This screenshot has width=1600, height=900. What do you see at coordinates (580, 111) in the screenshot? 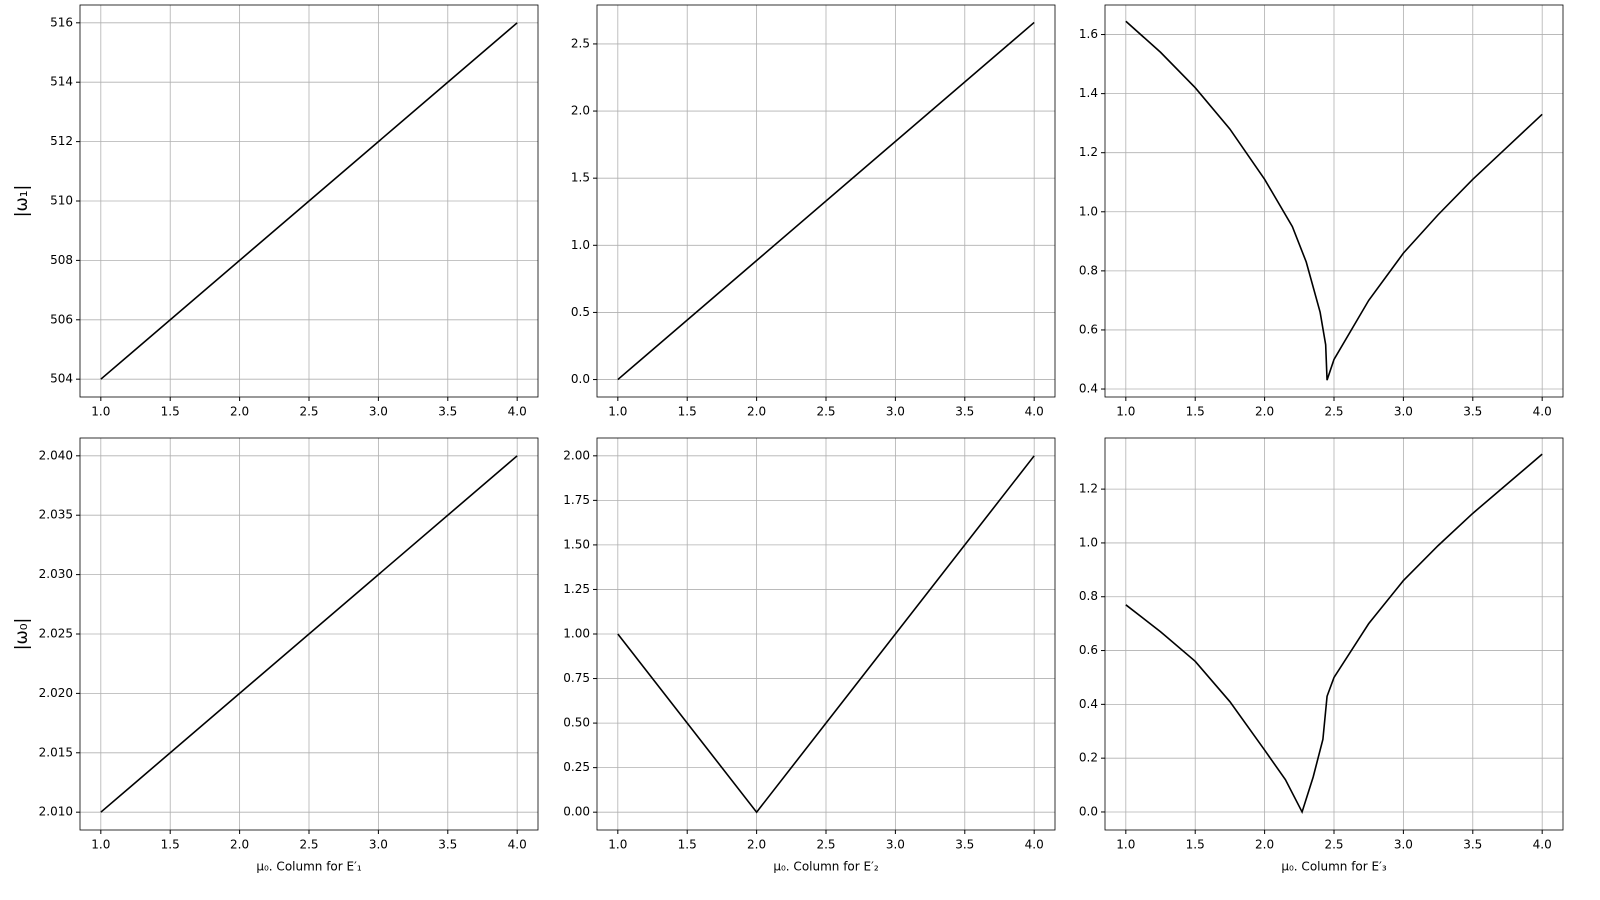
I see `y-tick-label: 2.0` at bounding box center [580, 111].